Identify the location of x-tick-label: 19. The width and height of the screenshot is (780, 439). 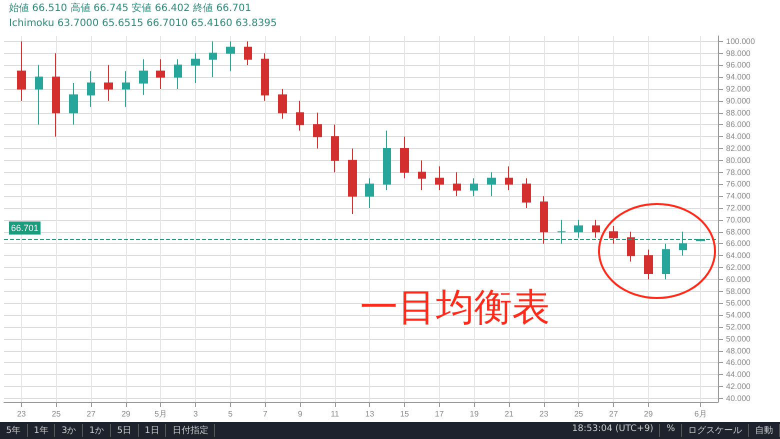
(475, 414).